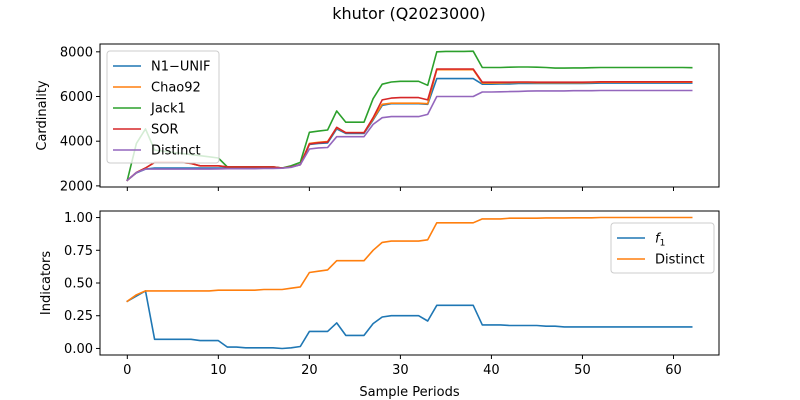  What do you see at coordinates (218, 370) in the screenshot?
I see `x-tick-label: 10` at bounding box center [218, 370].